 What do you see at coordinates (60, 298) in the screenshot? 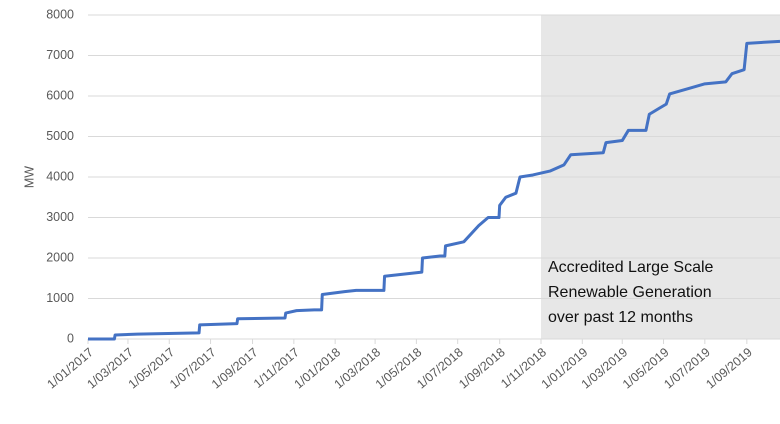
I see `y-tick-label: 1000` at bounding box center [60, 298].